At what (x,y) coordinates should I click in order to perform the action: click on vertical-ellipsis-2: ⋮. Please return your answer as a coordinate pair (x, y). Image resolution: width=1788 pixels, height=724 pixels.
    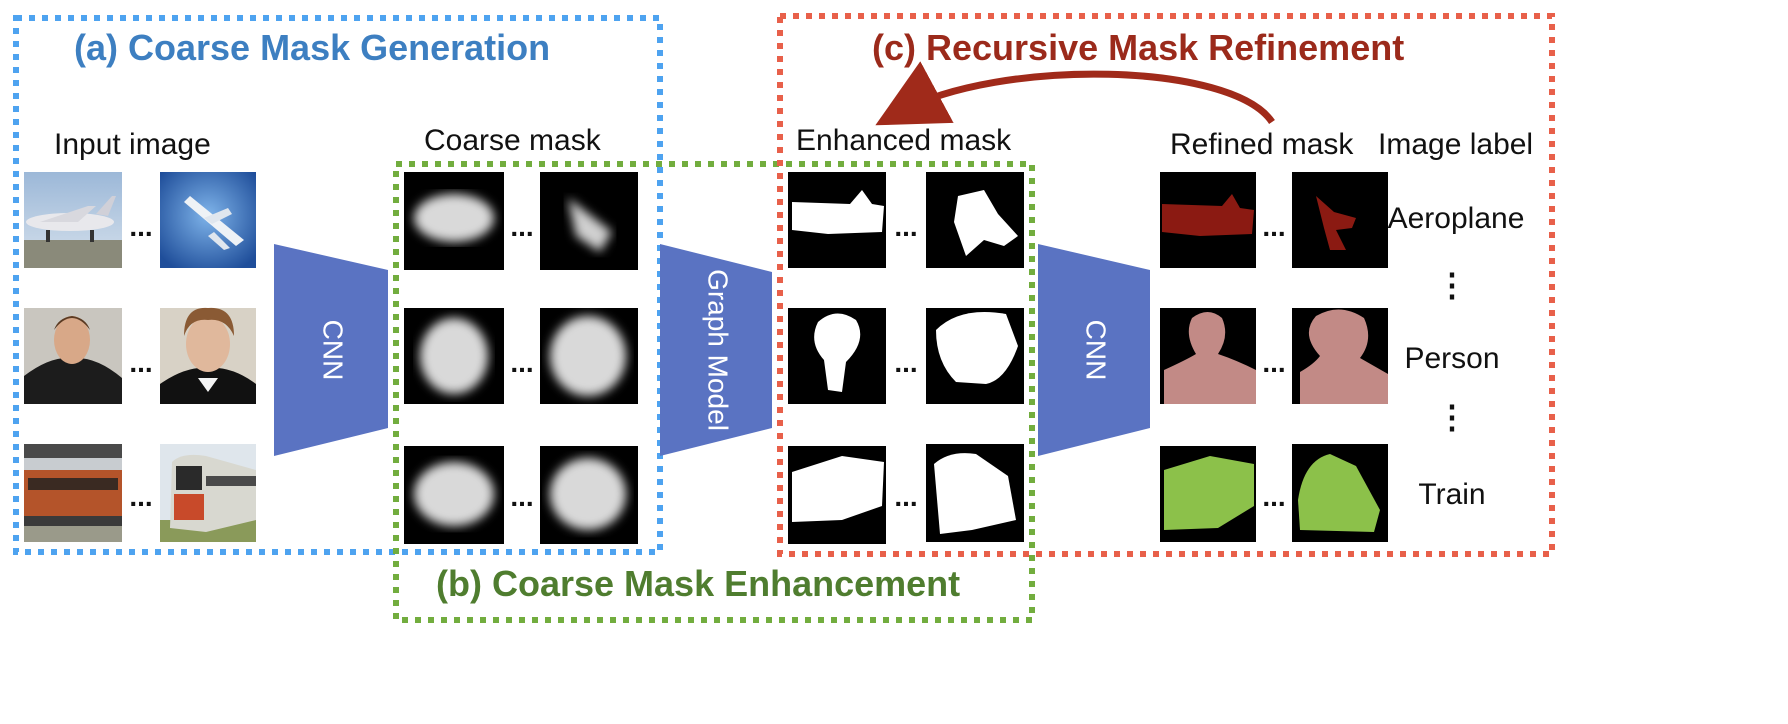
    Looking at the image, I should click on (1452, 417).